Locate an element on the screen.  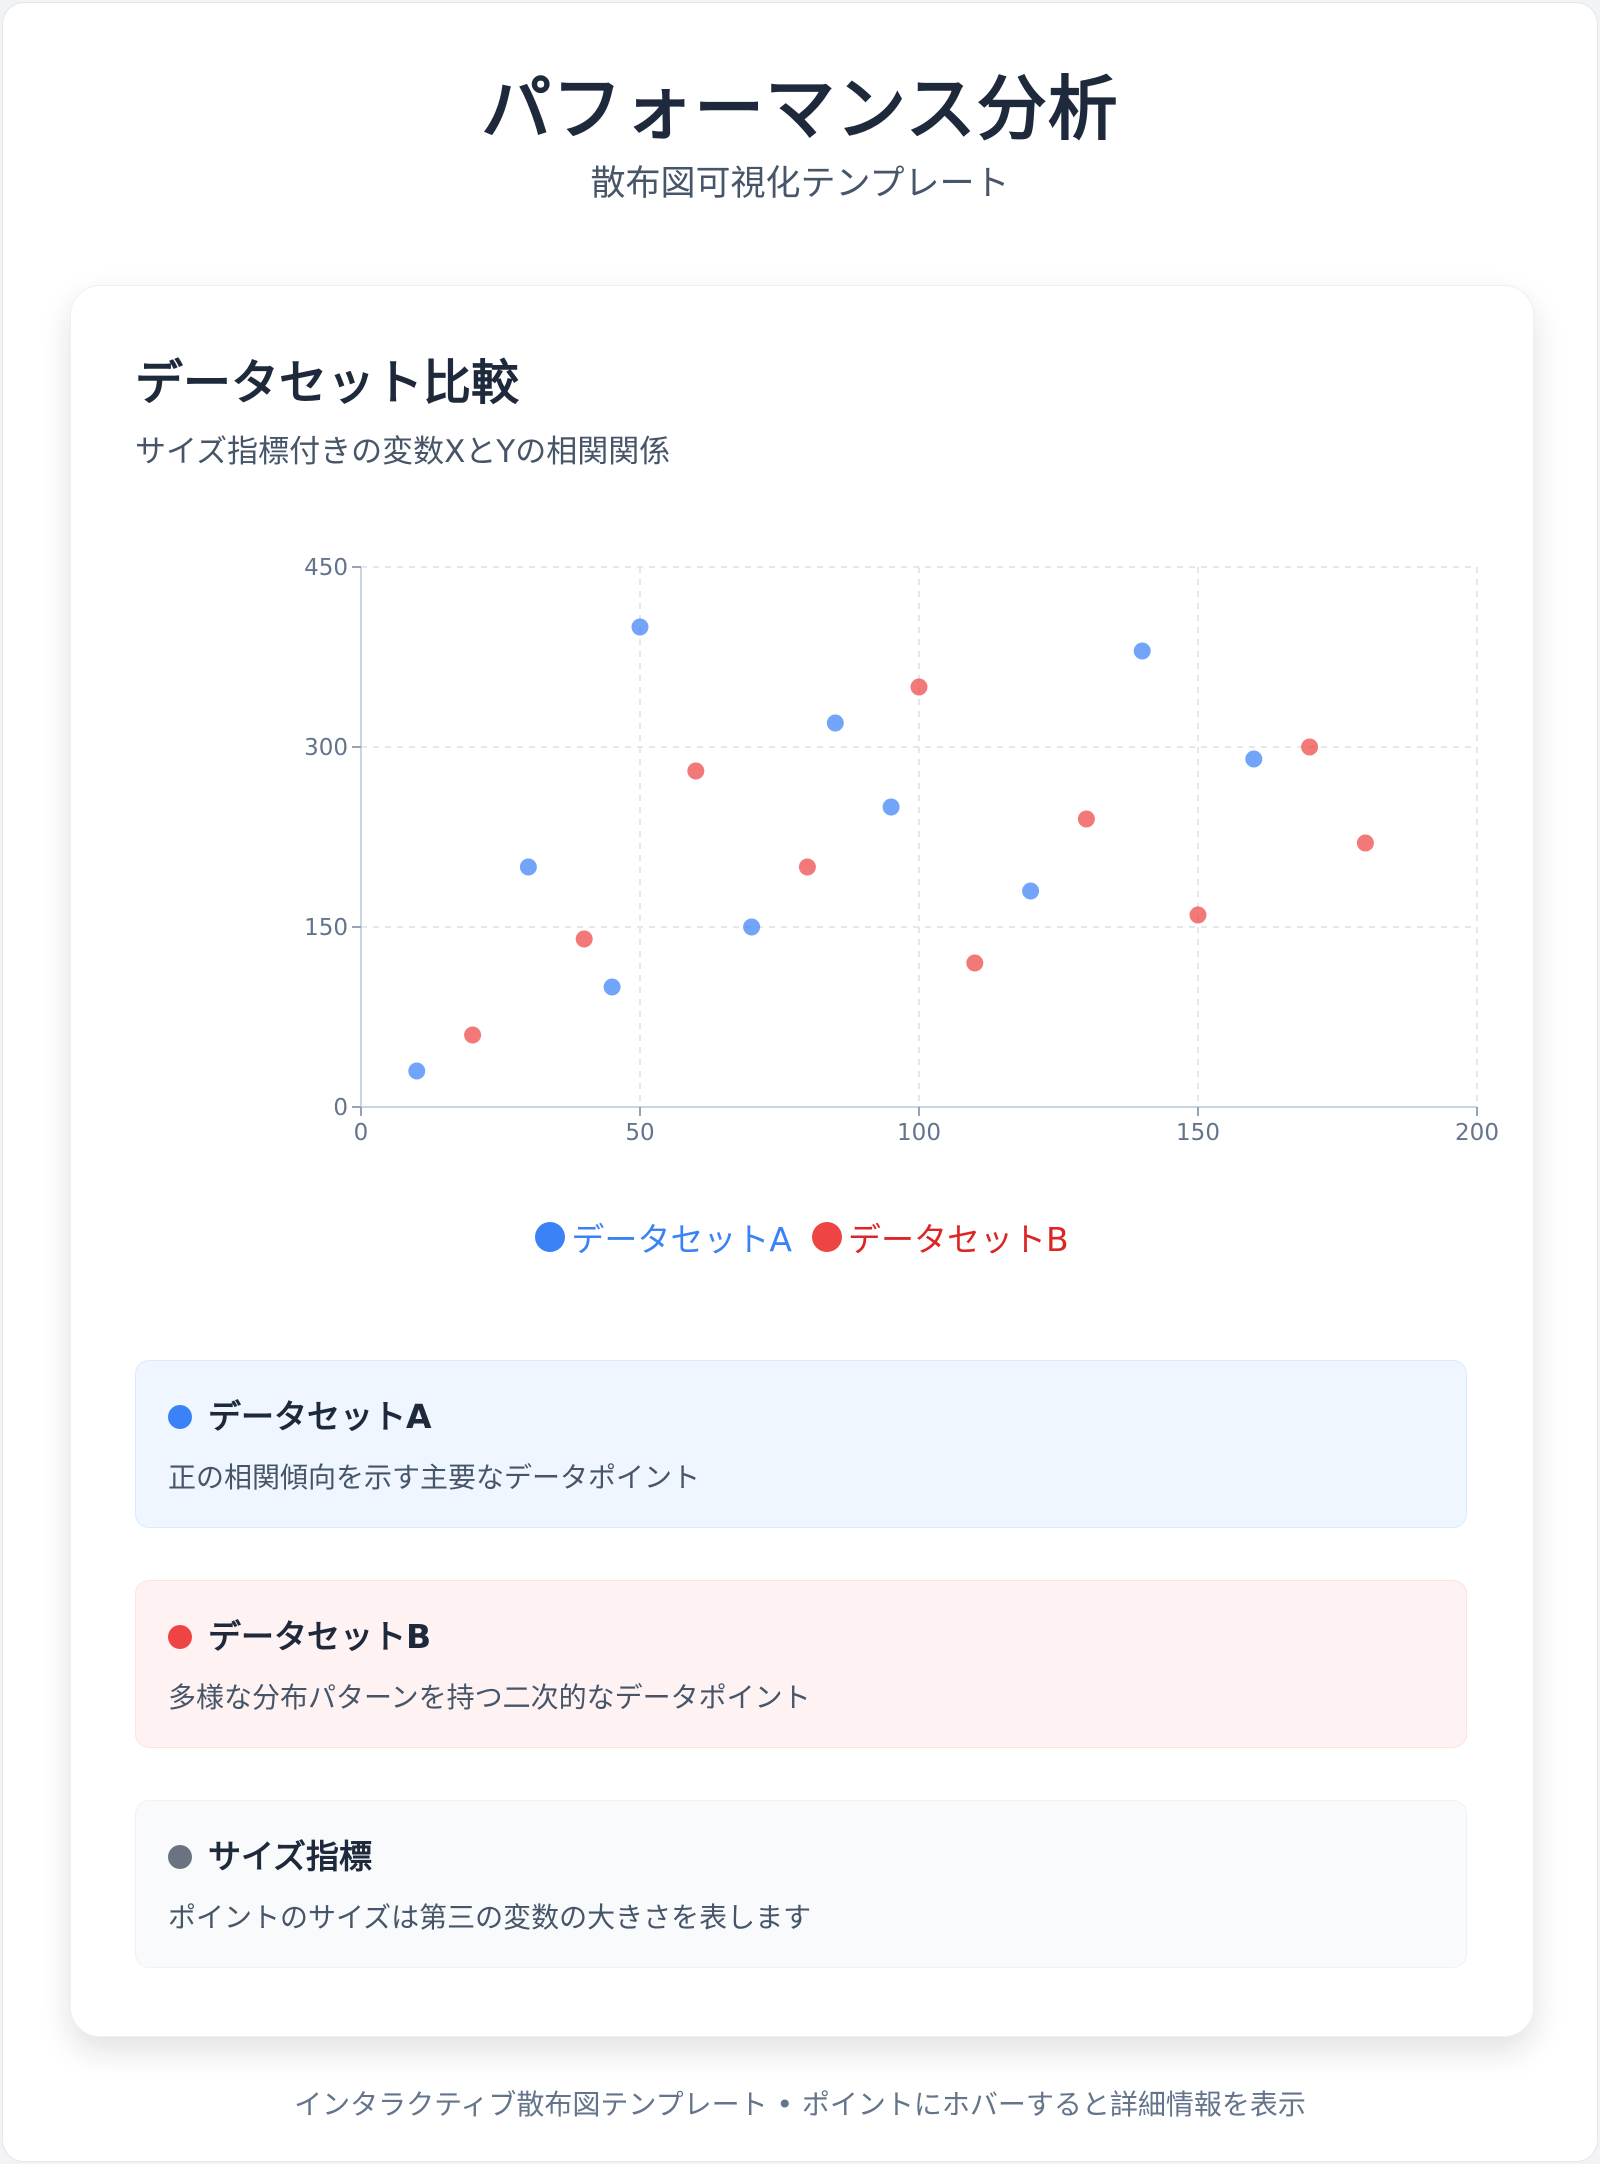
x-tick-label: 0 is located at coordinates (361, 1133).